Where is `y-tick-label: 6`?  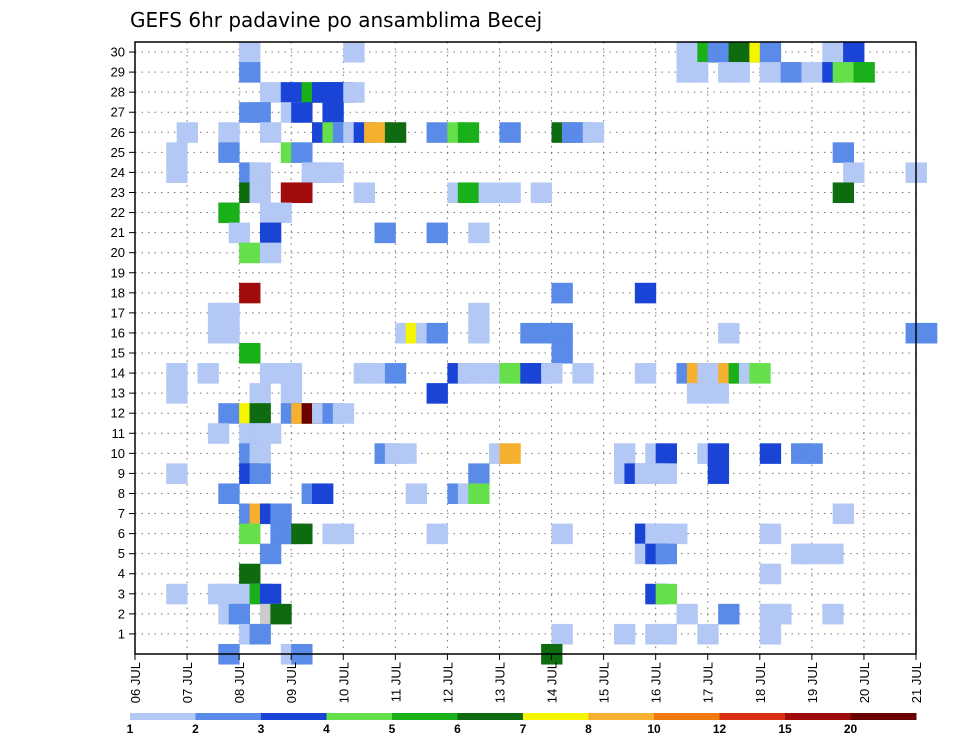
y-tick-label: 6 is located at coordinates (121, 533).